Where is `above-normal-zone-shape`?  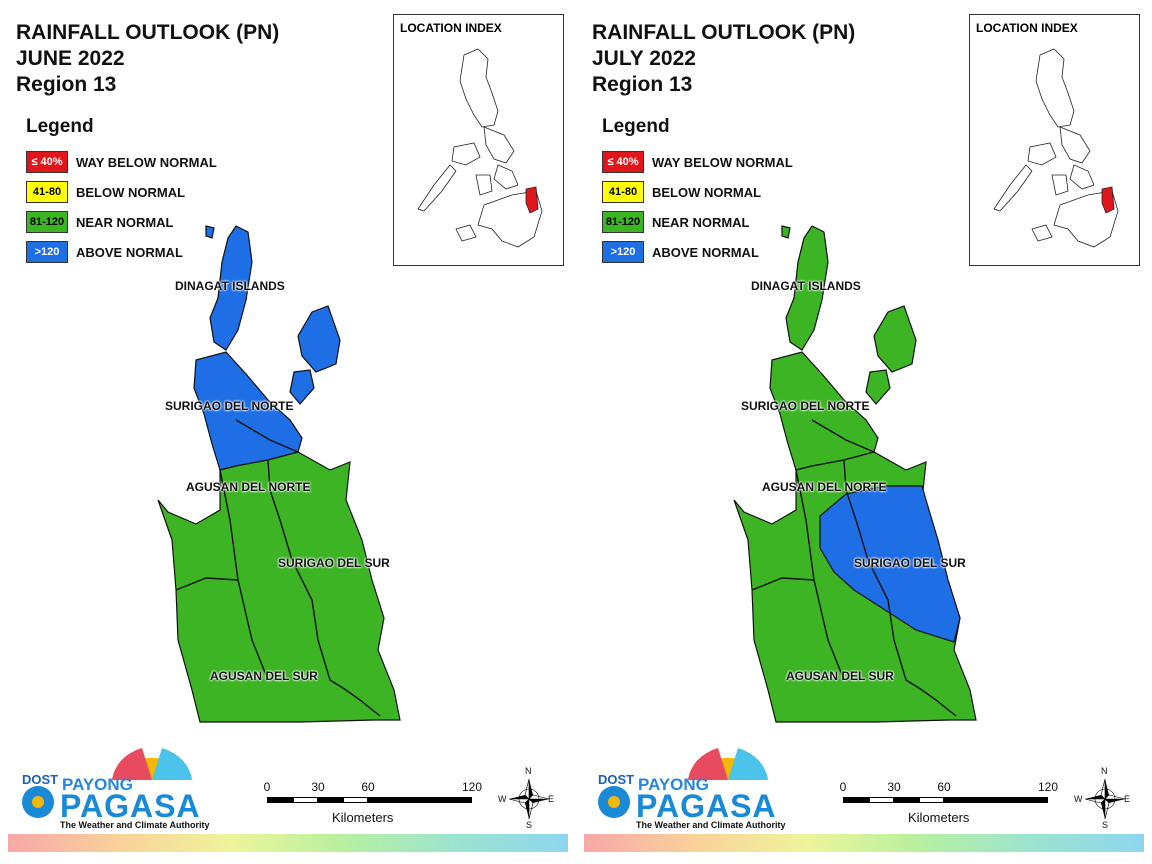 above-normal-zone-shape is located at coordinates (890, 564).